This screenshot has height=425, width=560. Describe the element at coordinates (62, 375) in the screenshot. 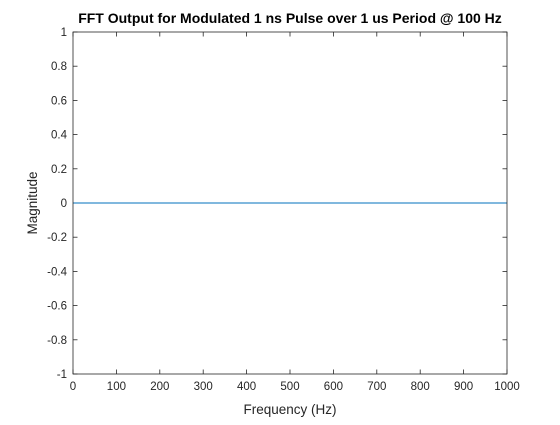

I see `y-tick-label: -1` at that location.